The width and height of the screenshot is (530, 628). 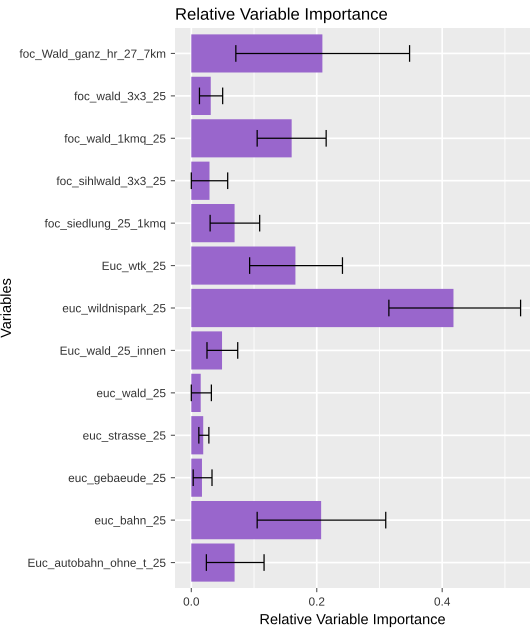 What do you see at coordinates (316, 601) in the screenshot?
I see `x-tick-label: 0.2` at bounding box center [316, 601].